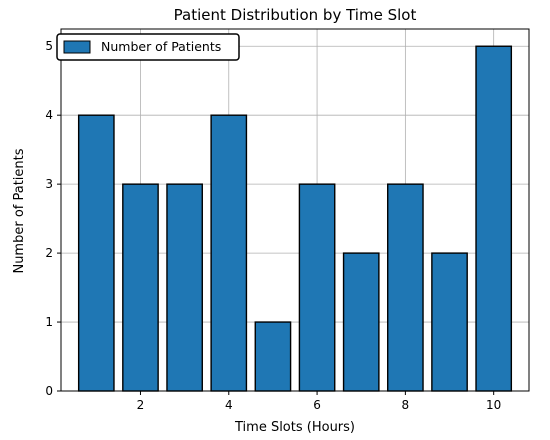 This screenshot has width=550, height=440. Describe the element at coordinates (406, 405) in the screenshot. I see `x-tick-label: 8` at that location.